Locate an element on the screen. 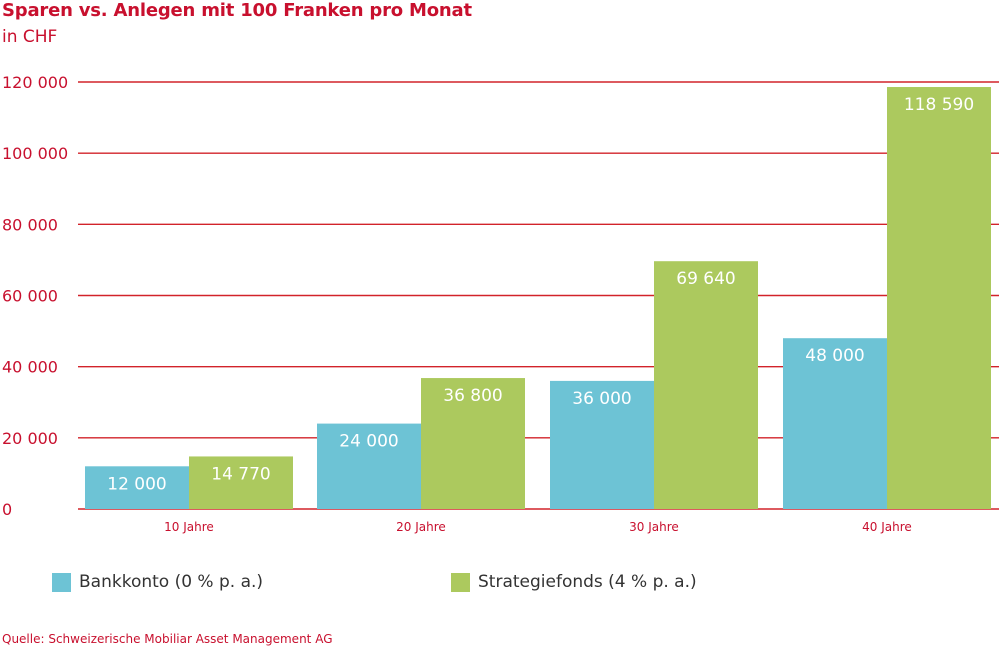  bar-value-label: 36 000 is located at coordinates (601, 399).